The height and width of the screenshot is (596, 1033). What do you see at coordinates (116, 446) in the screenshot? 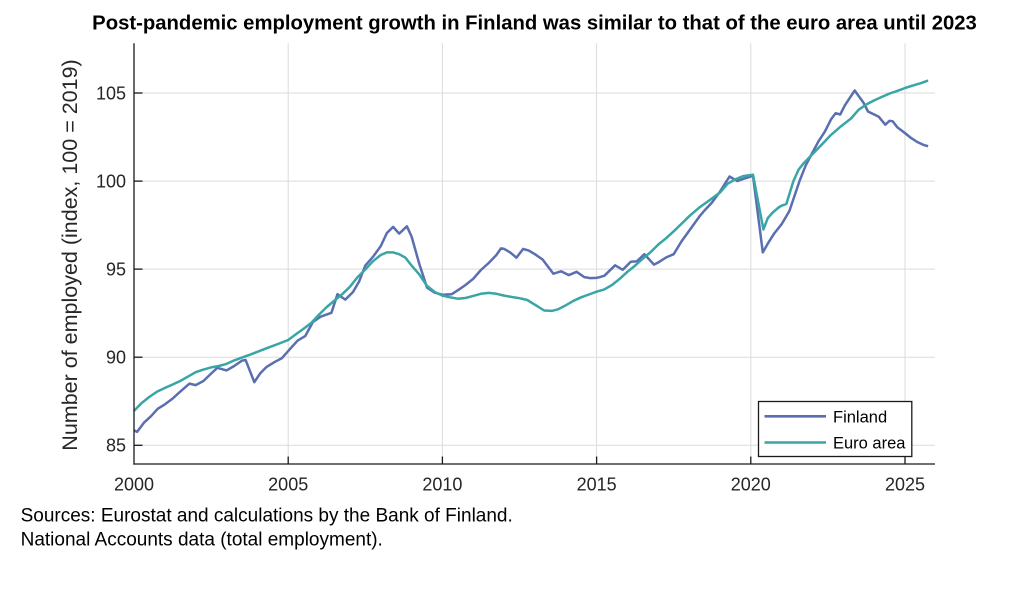
I see `svg-text: 85` at bounding box center [116, 446].